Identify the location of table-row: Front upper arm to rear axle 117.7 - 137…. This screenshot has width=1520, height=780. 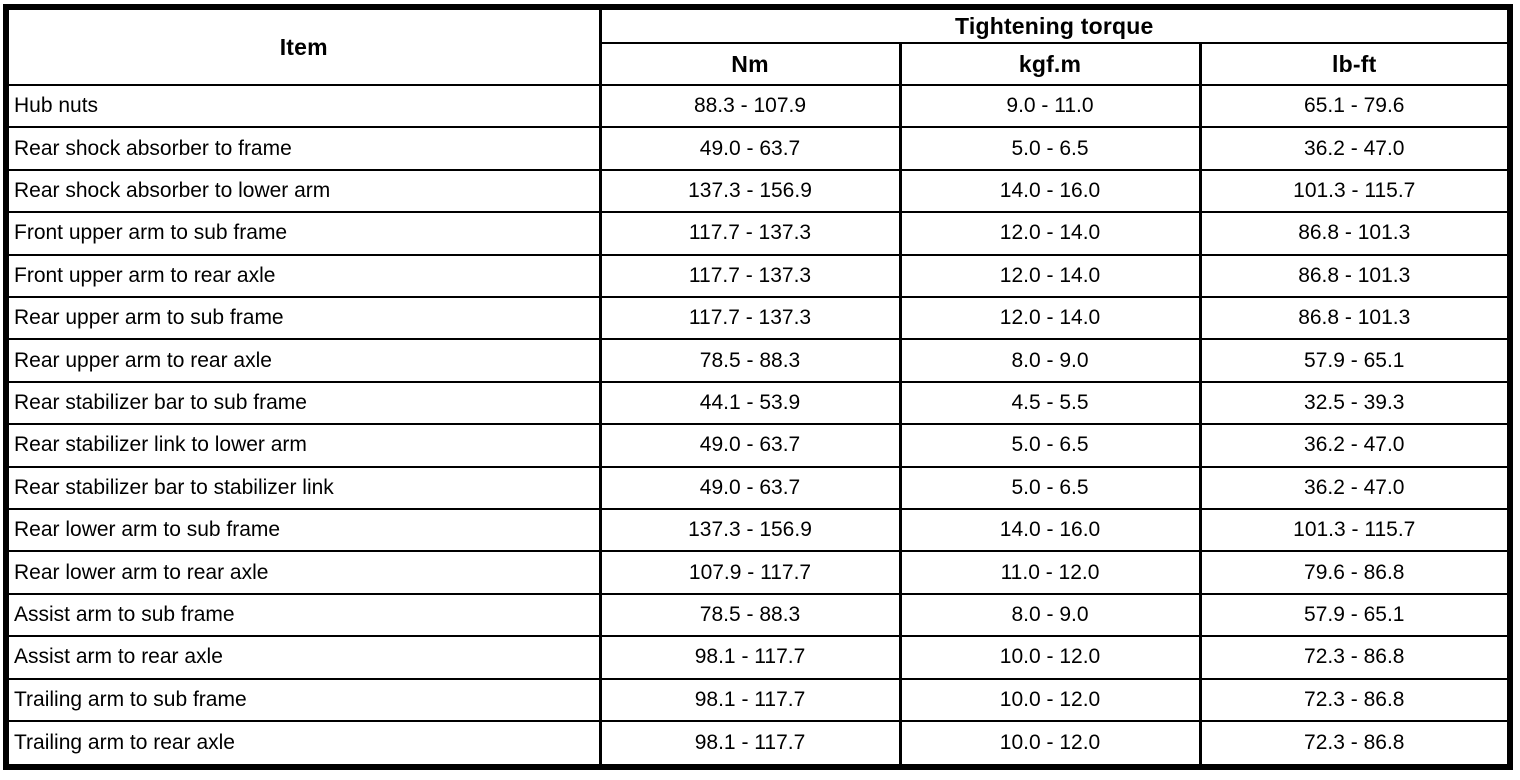
(758, 276).